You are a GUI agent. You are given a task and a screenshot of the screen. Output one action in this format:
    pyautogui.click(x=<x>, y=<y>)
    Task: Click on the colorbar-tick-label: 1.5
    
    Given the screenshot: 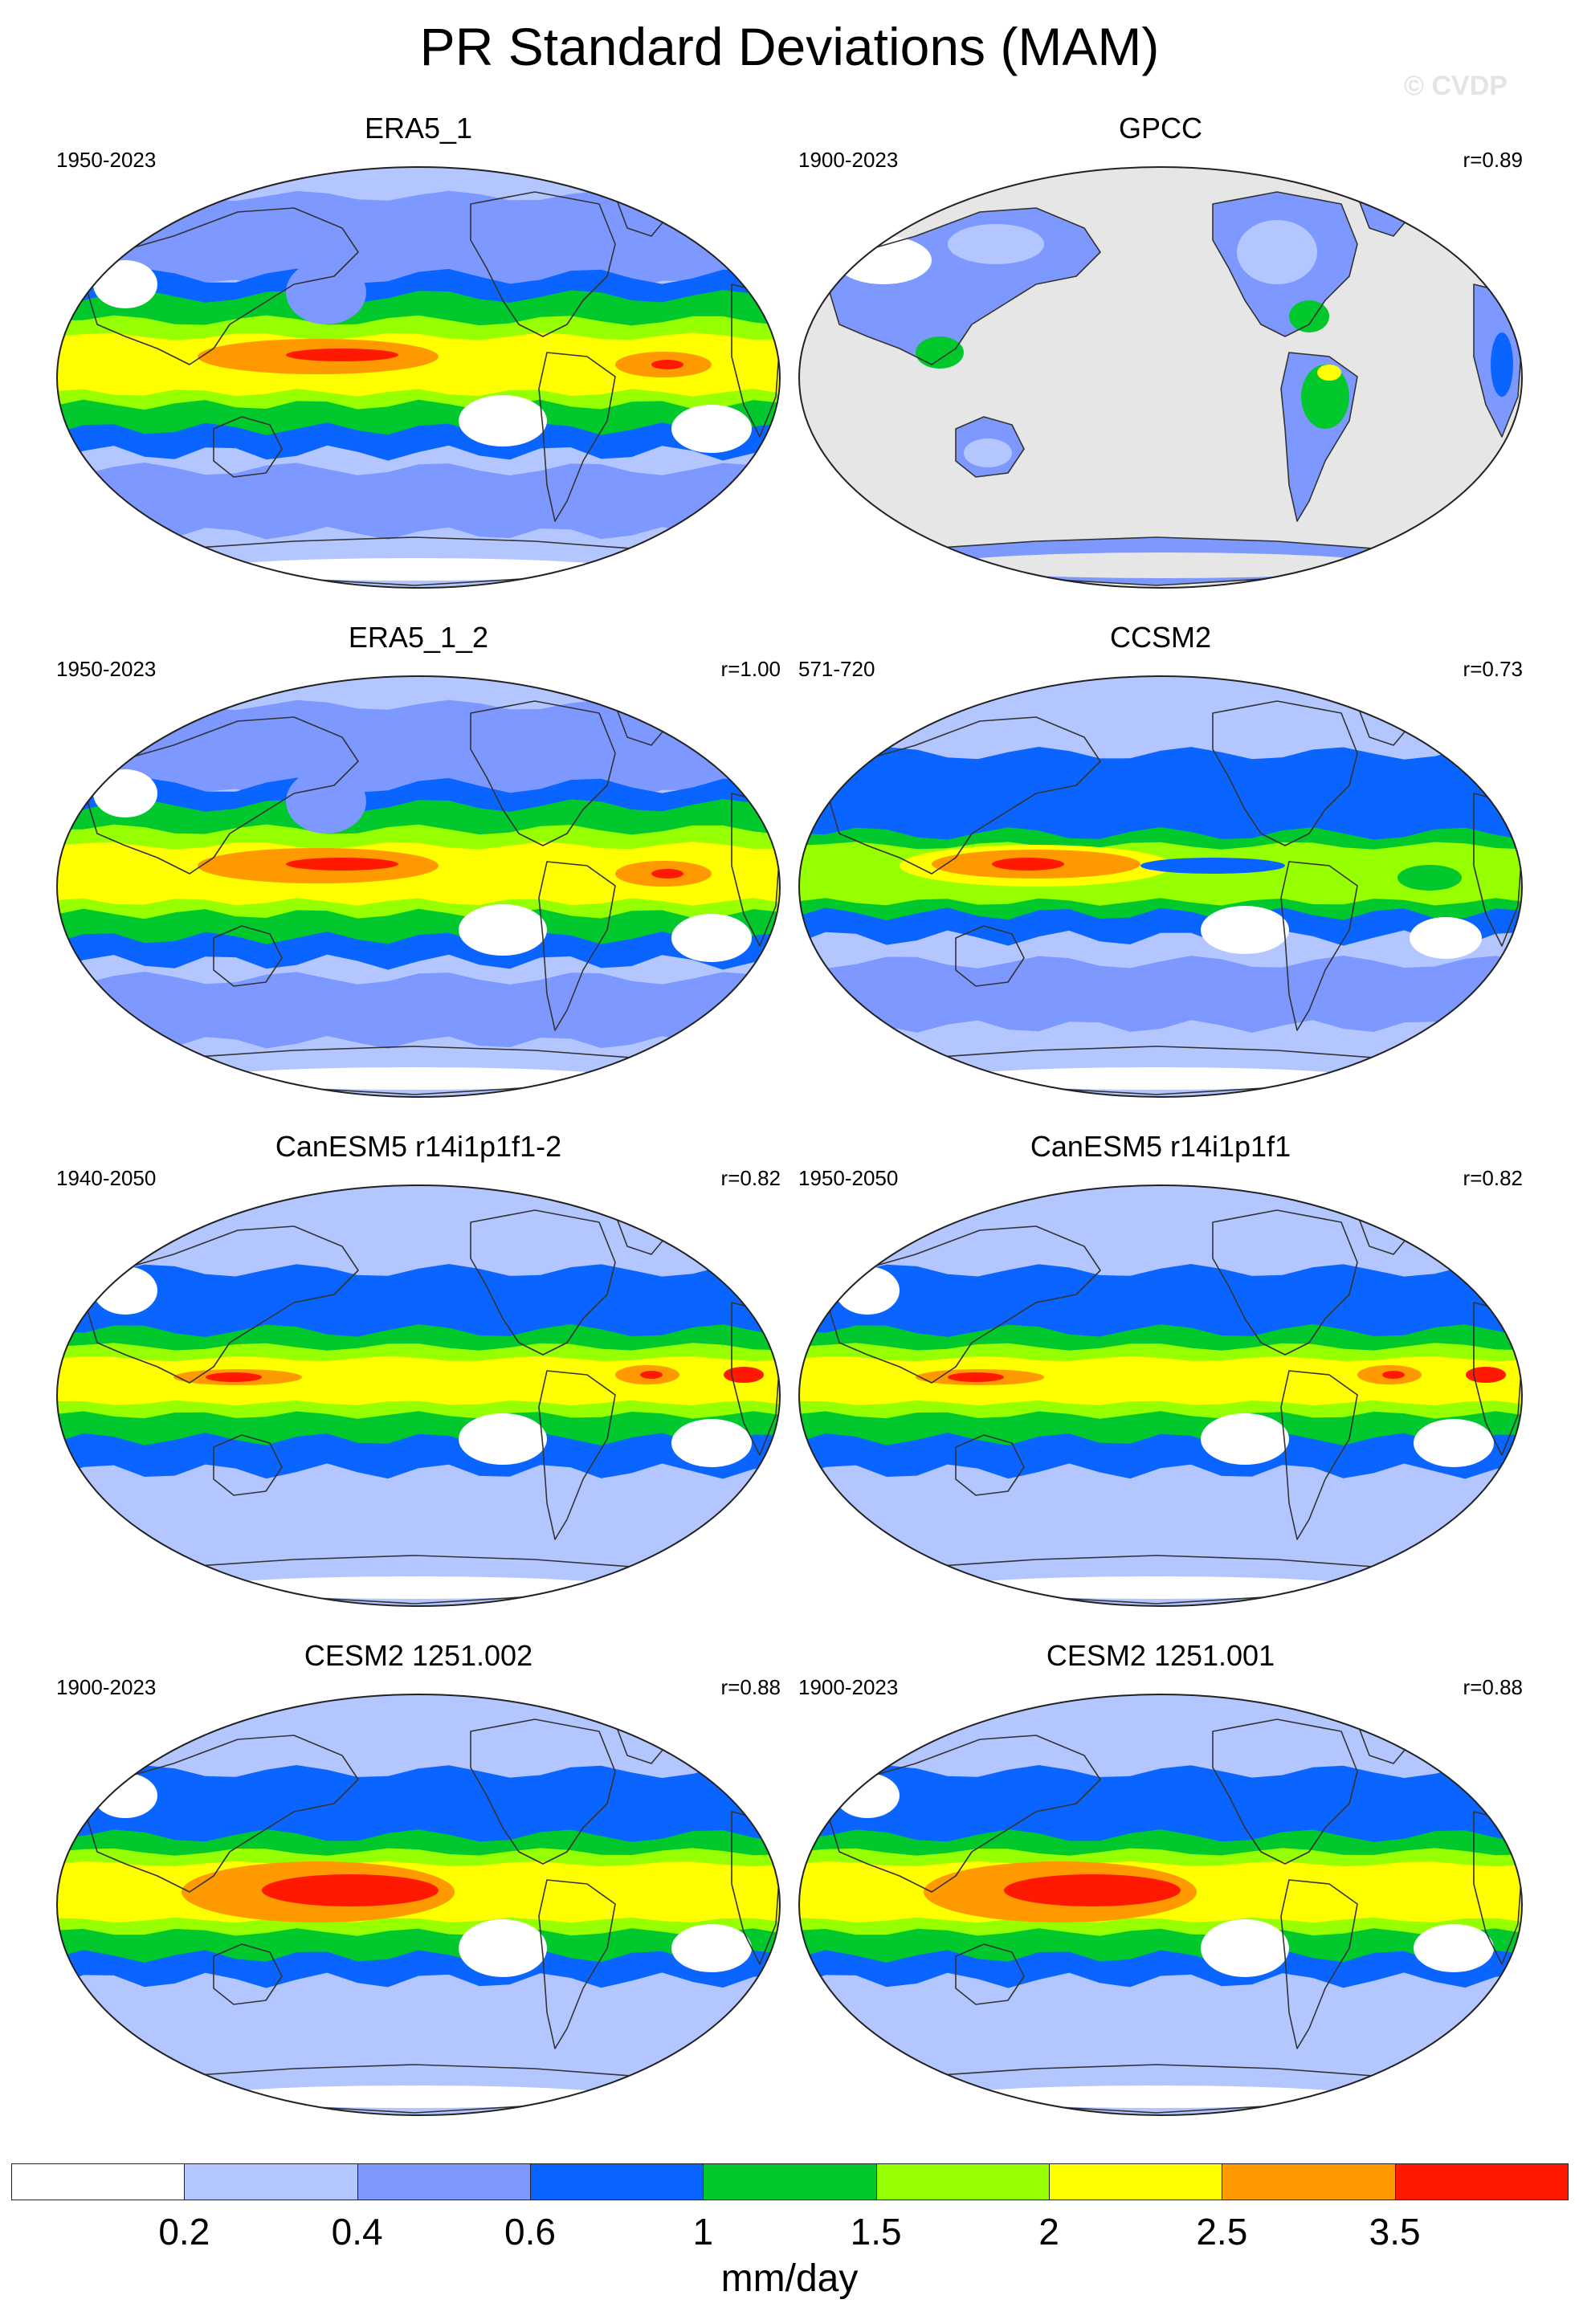 What is the action you would take?
    pyautogui.click(x=876, y=2232)
    